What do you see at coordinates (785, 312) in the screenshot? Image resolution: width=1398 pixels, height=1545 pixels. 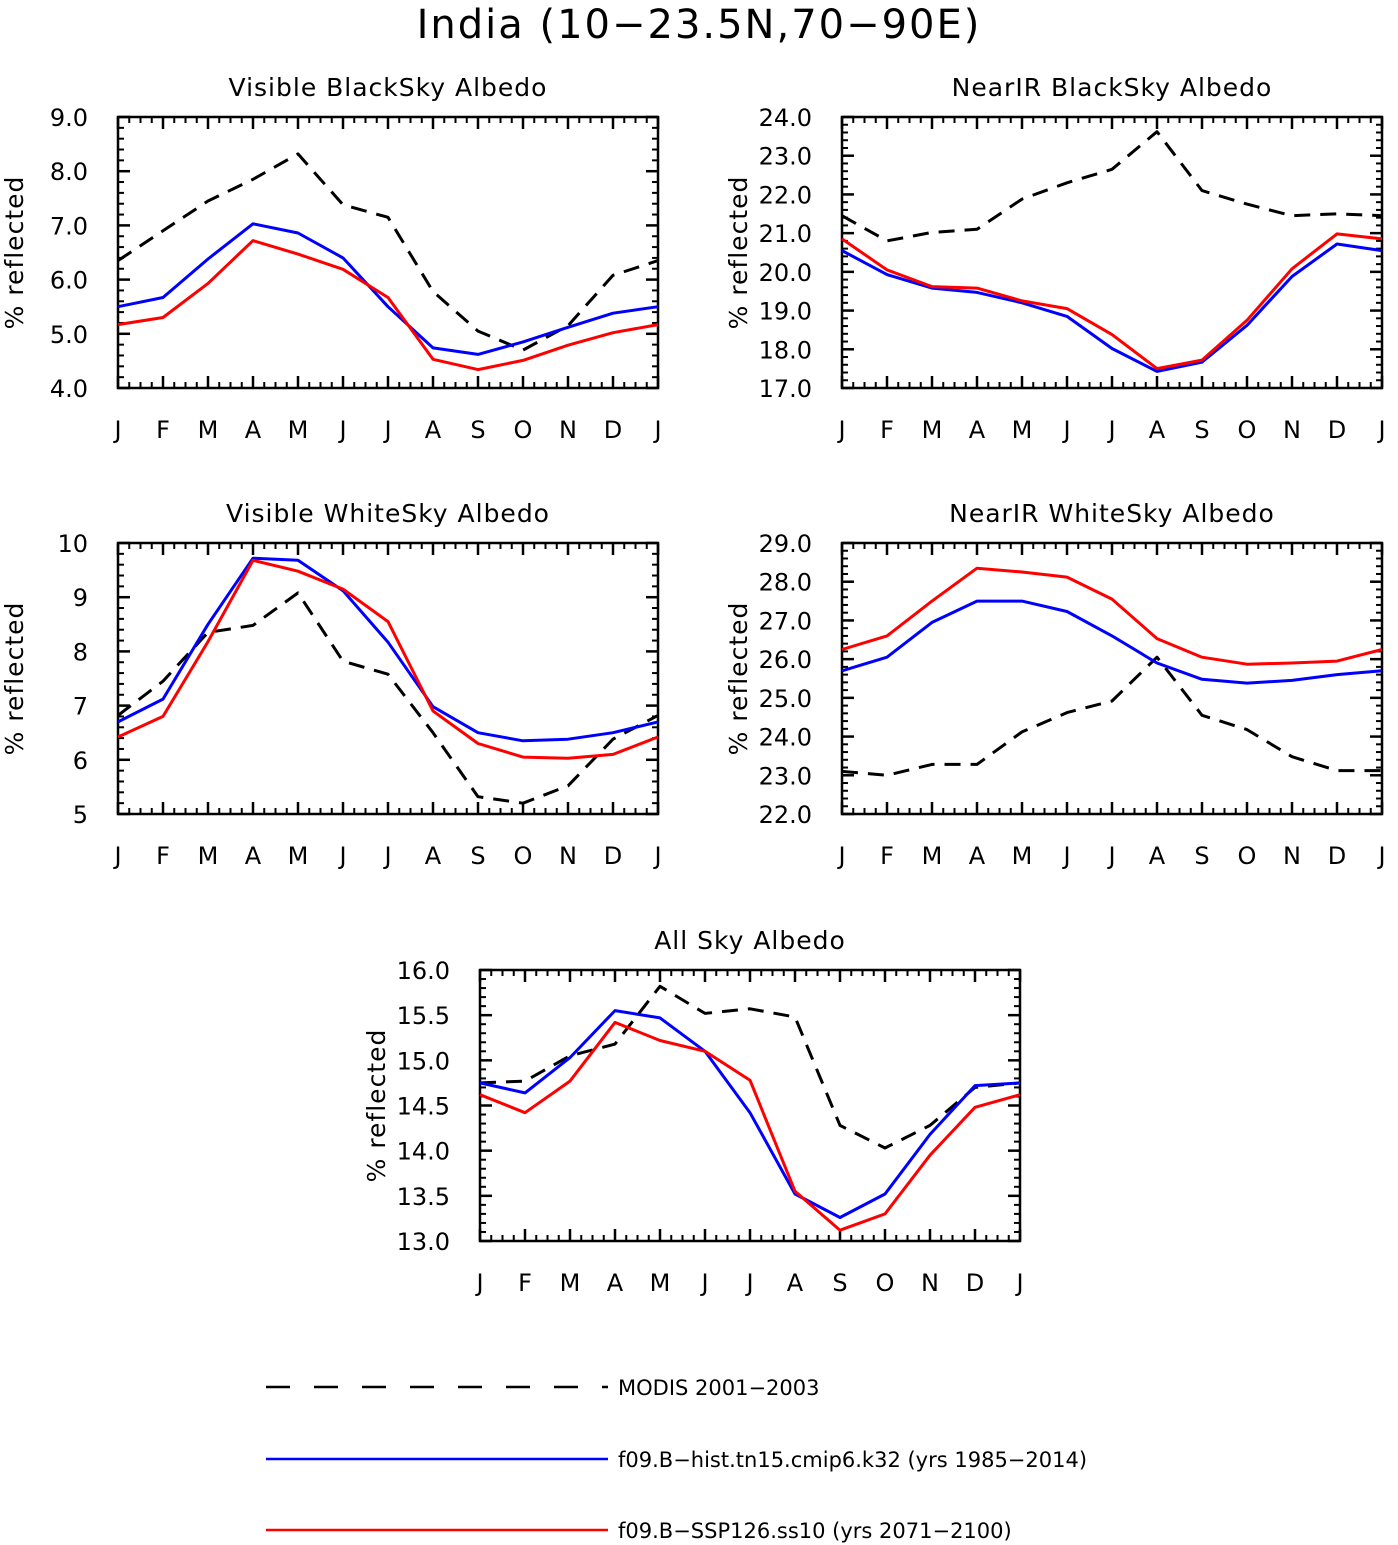 I see `y-tick-label: 19.0` at bounding box center [785, 312].